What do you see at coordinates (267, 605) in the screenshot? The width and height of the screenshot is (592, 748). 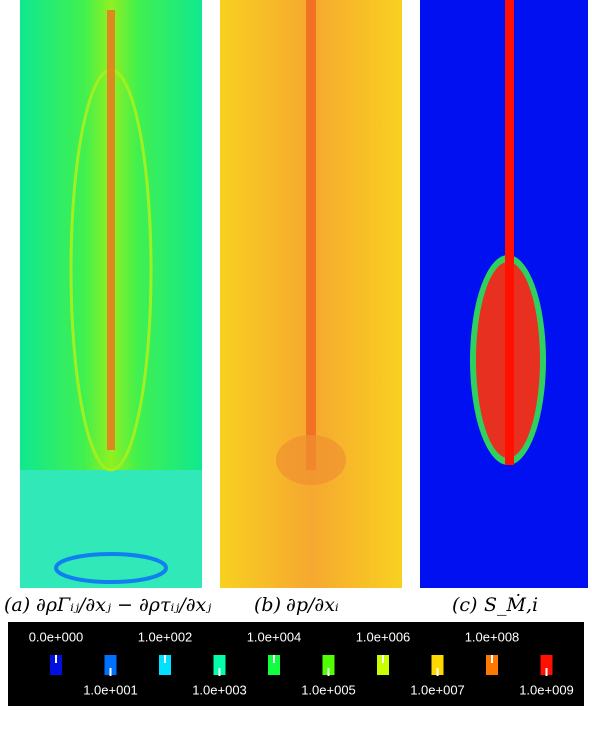 I see `panel-label: (b)` at bounding box center [267, 605].